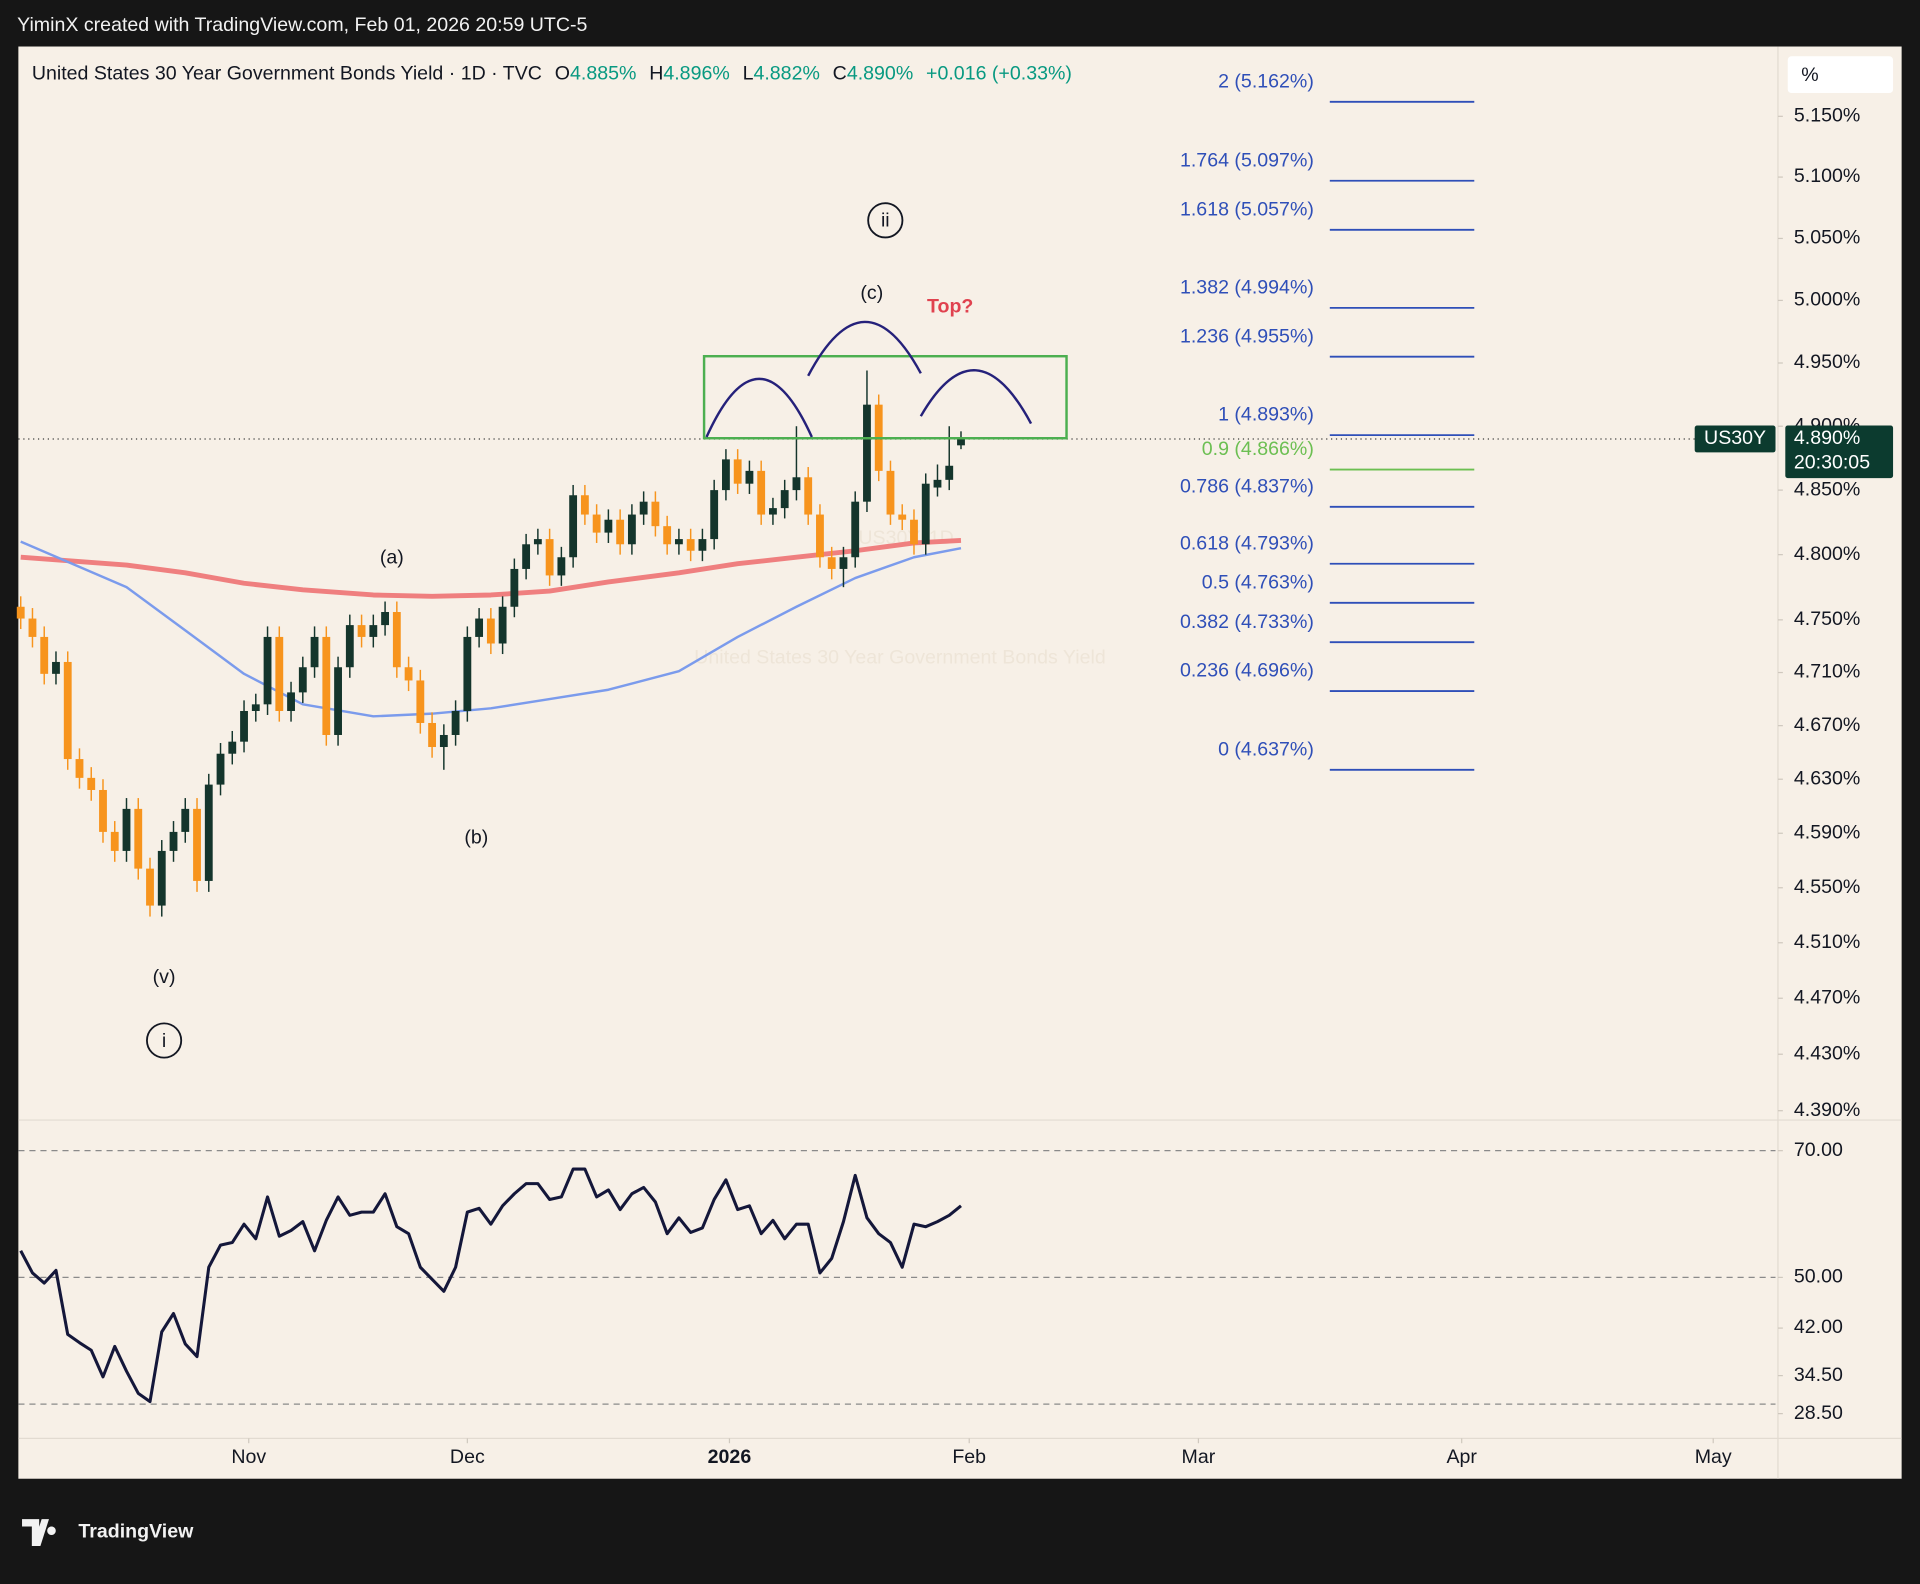  Describe the element at coordinates (1827, 887) in the screenshot. I see `y-tick-label: 4.550%` at that location.